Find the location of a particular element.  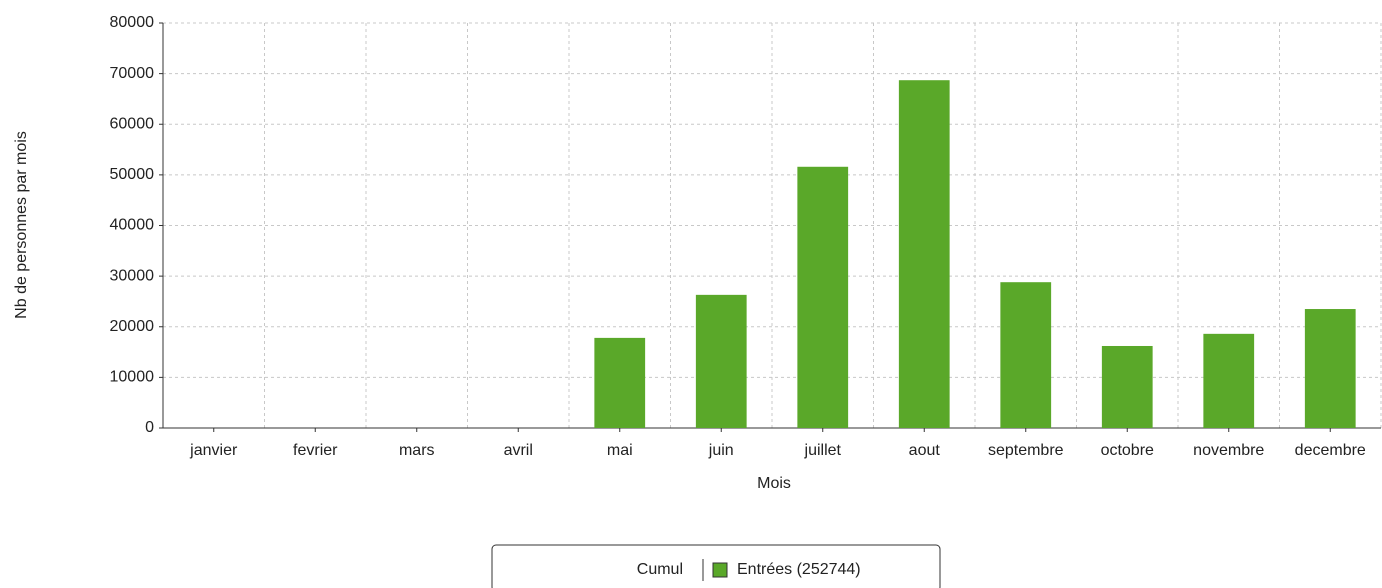

y-tick-label: 40000 is located at coordinates (132, 225).